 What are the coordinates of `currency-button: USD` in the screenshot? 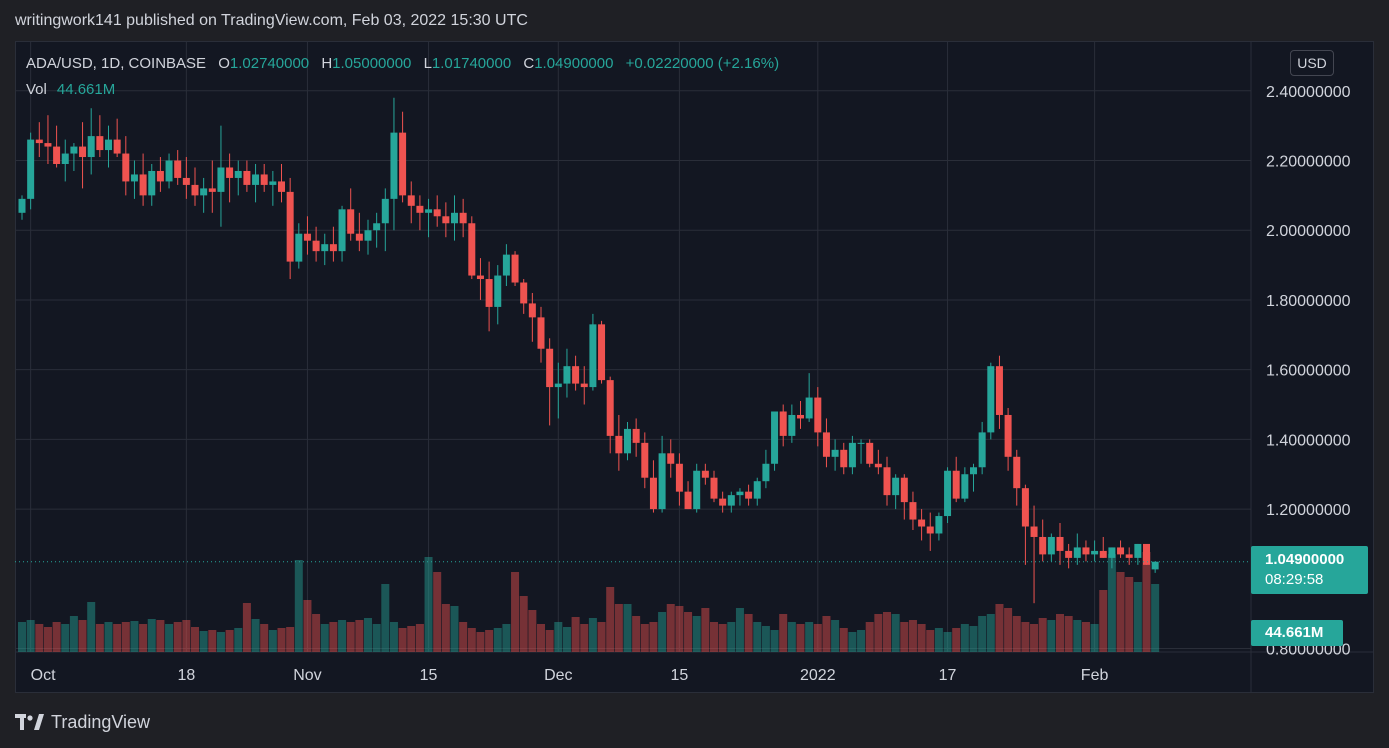 It's located at (1312, 63).